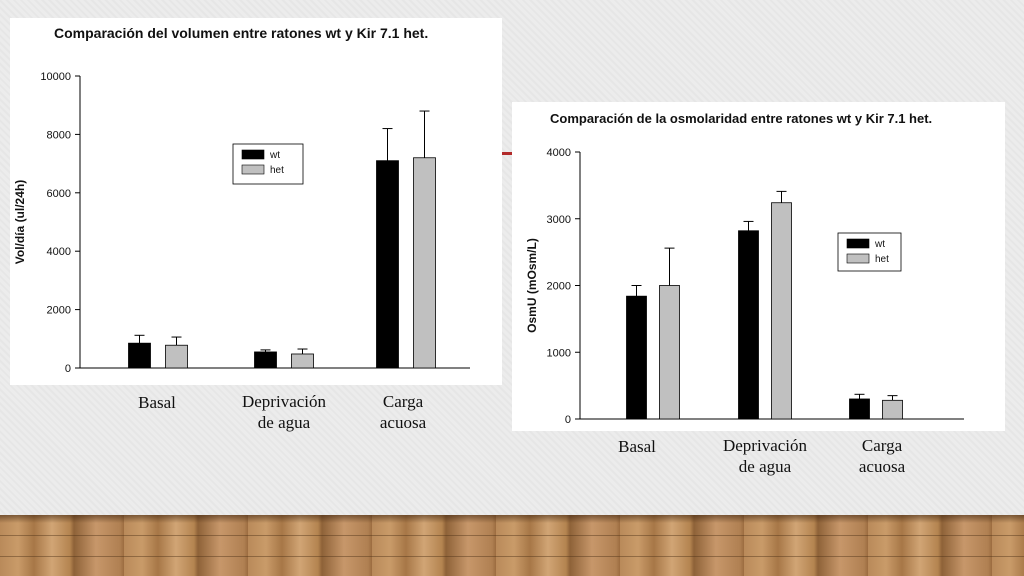  Describe the element at coordinates (68, 369) in the screenshot. I see `volume-y-tick-label: 0` at that location.